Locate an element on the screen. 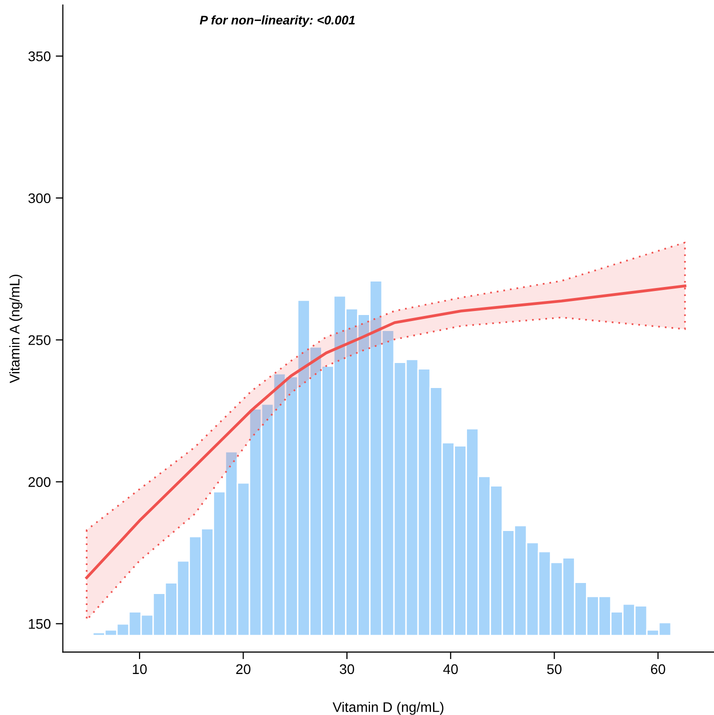  y-tick-label: 350 is located at coordinates (39, 56).